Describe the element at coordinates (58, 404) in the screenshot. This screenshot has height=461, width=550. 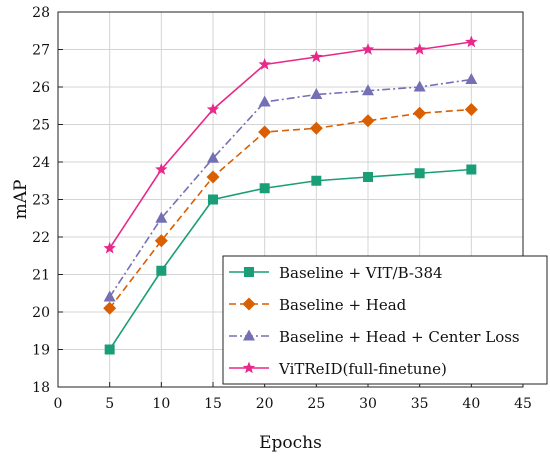
I see `x-tick-label: 0` at that location.